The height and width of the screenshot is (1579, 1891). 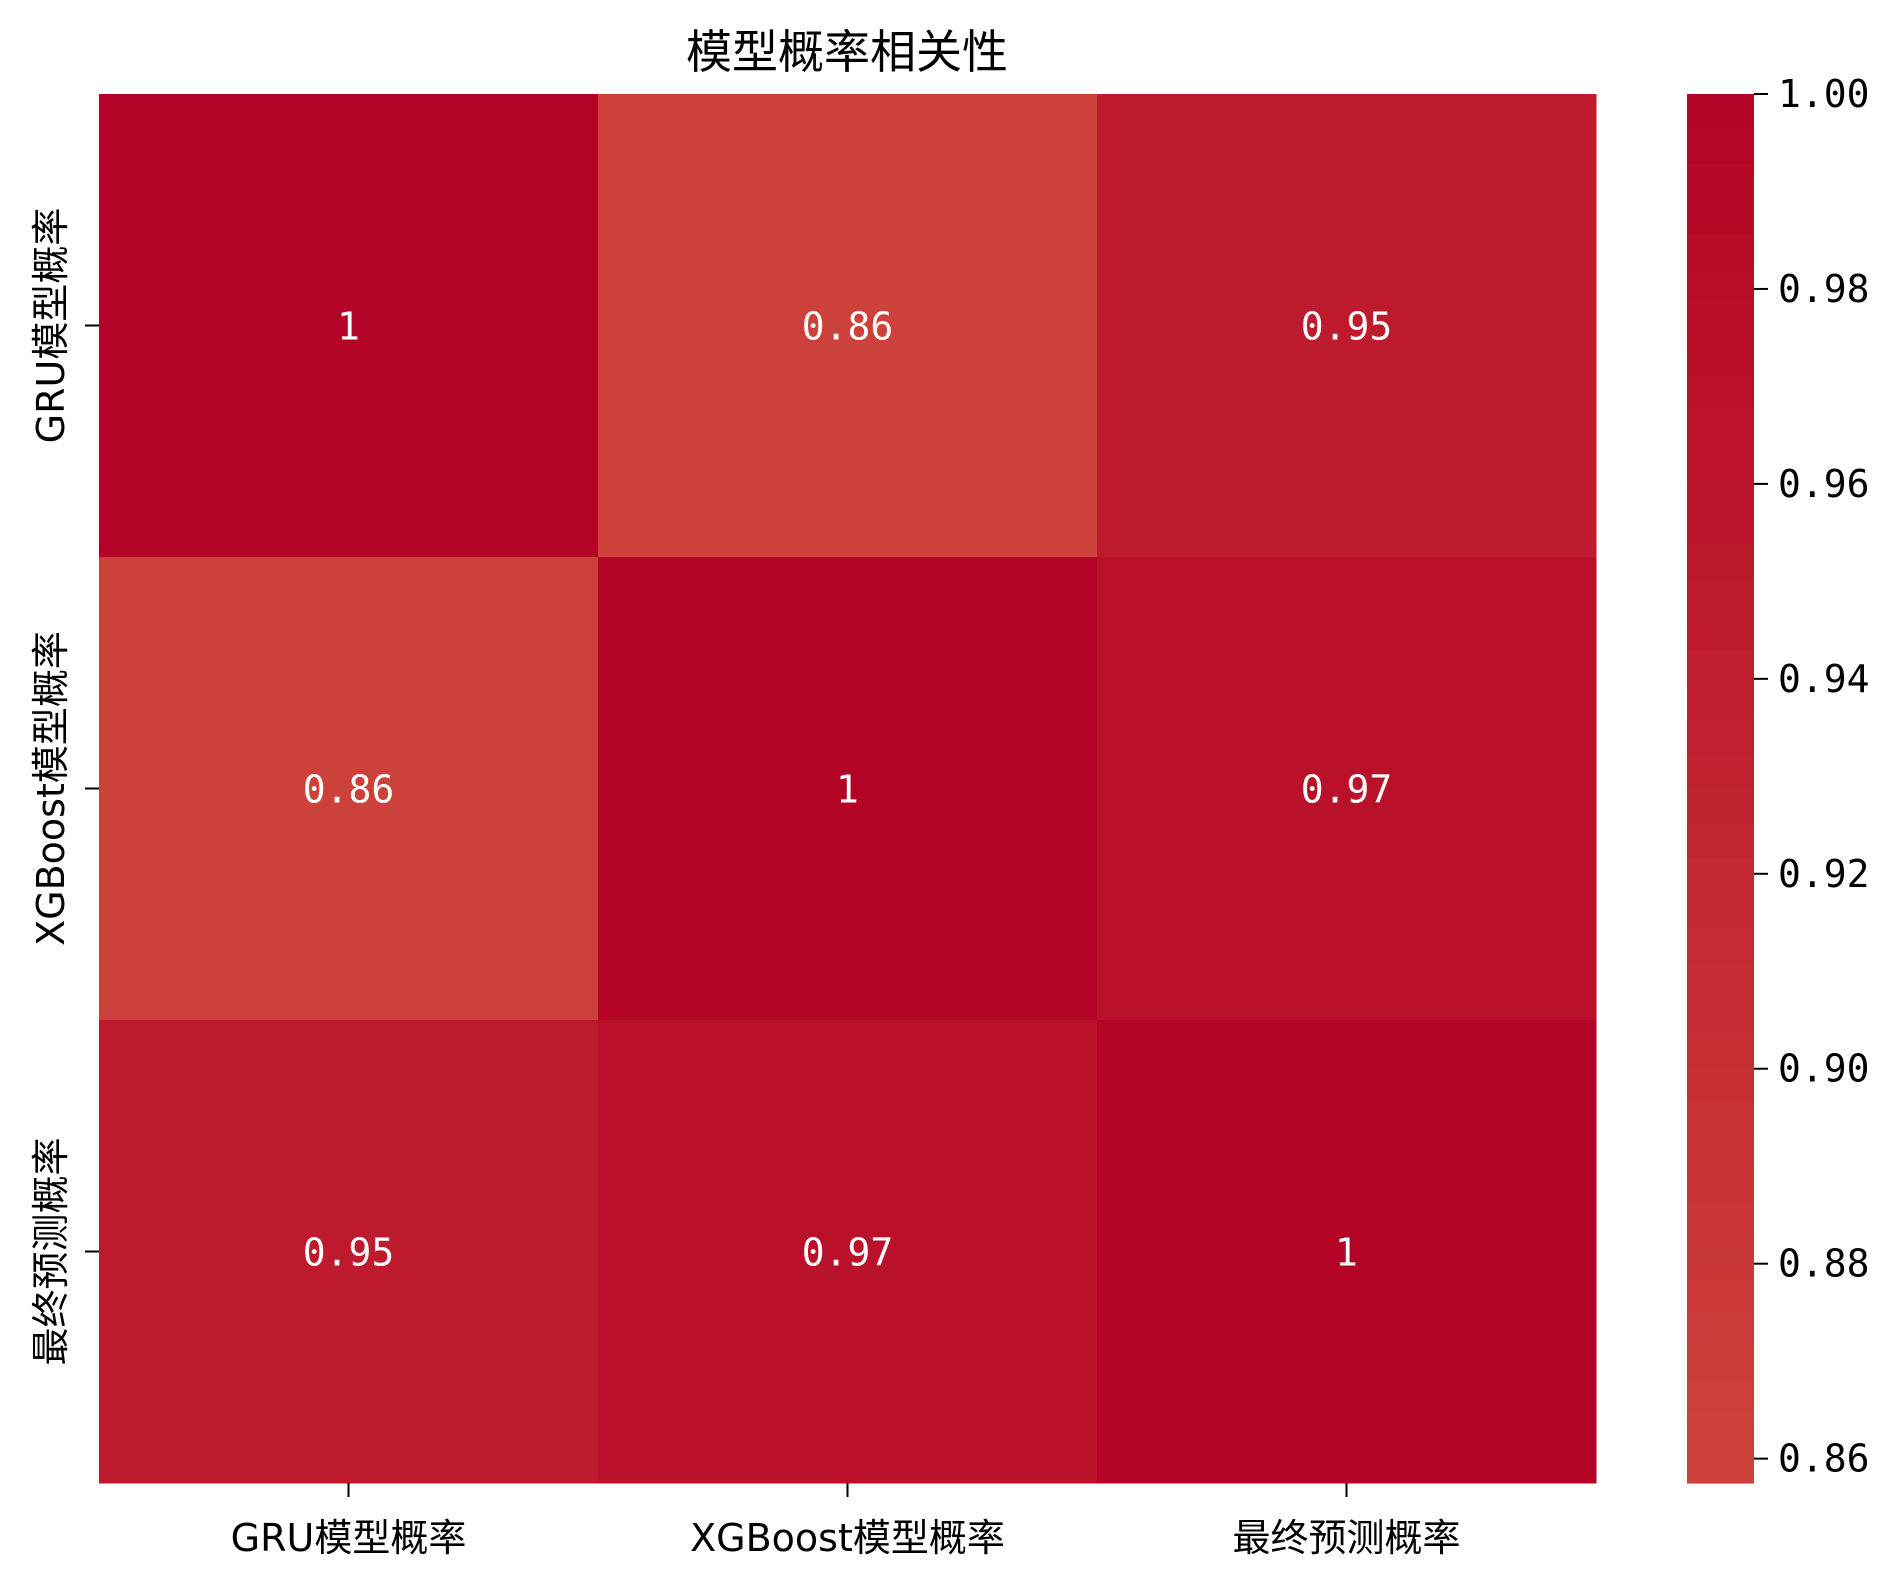 I want to click on chart-title: 模型概率相关性, so click(x=847, y=52).